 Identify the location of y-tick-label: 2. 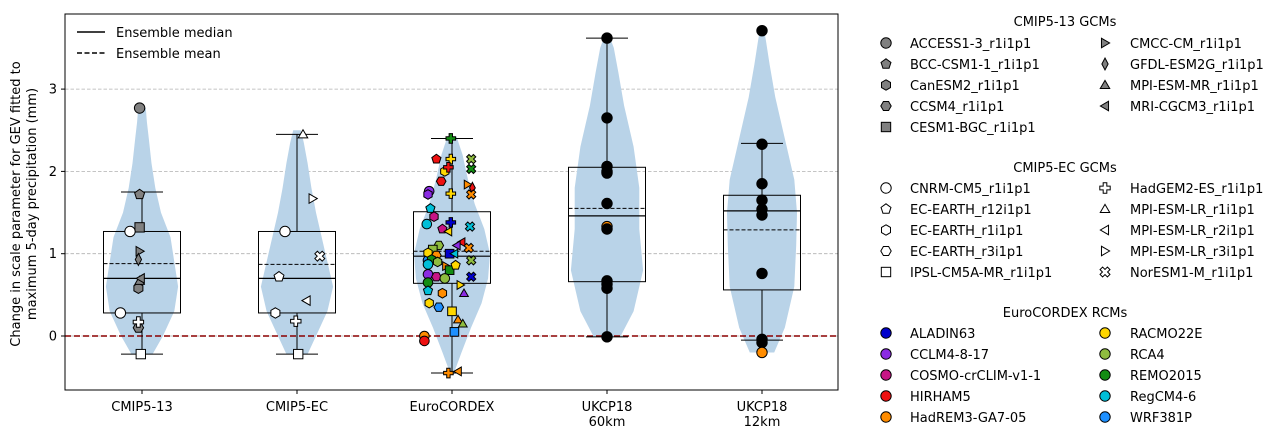
(53, 172).